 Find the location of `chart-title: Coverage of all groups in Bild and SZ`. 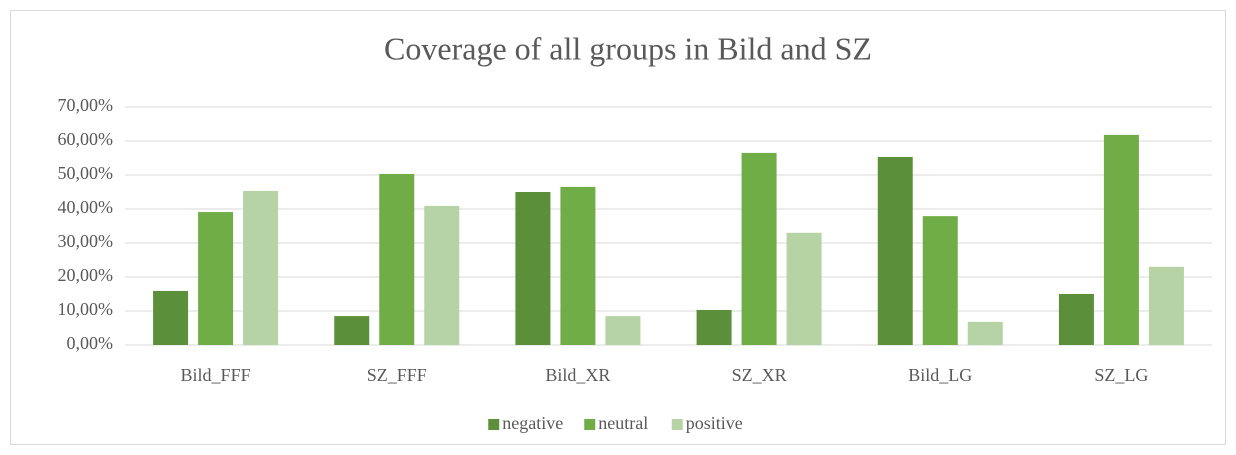

chart-title: Coverage of all groups in Bild and SZ is located at coordinates (628, 48).